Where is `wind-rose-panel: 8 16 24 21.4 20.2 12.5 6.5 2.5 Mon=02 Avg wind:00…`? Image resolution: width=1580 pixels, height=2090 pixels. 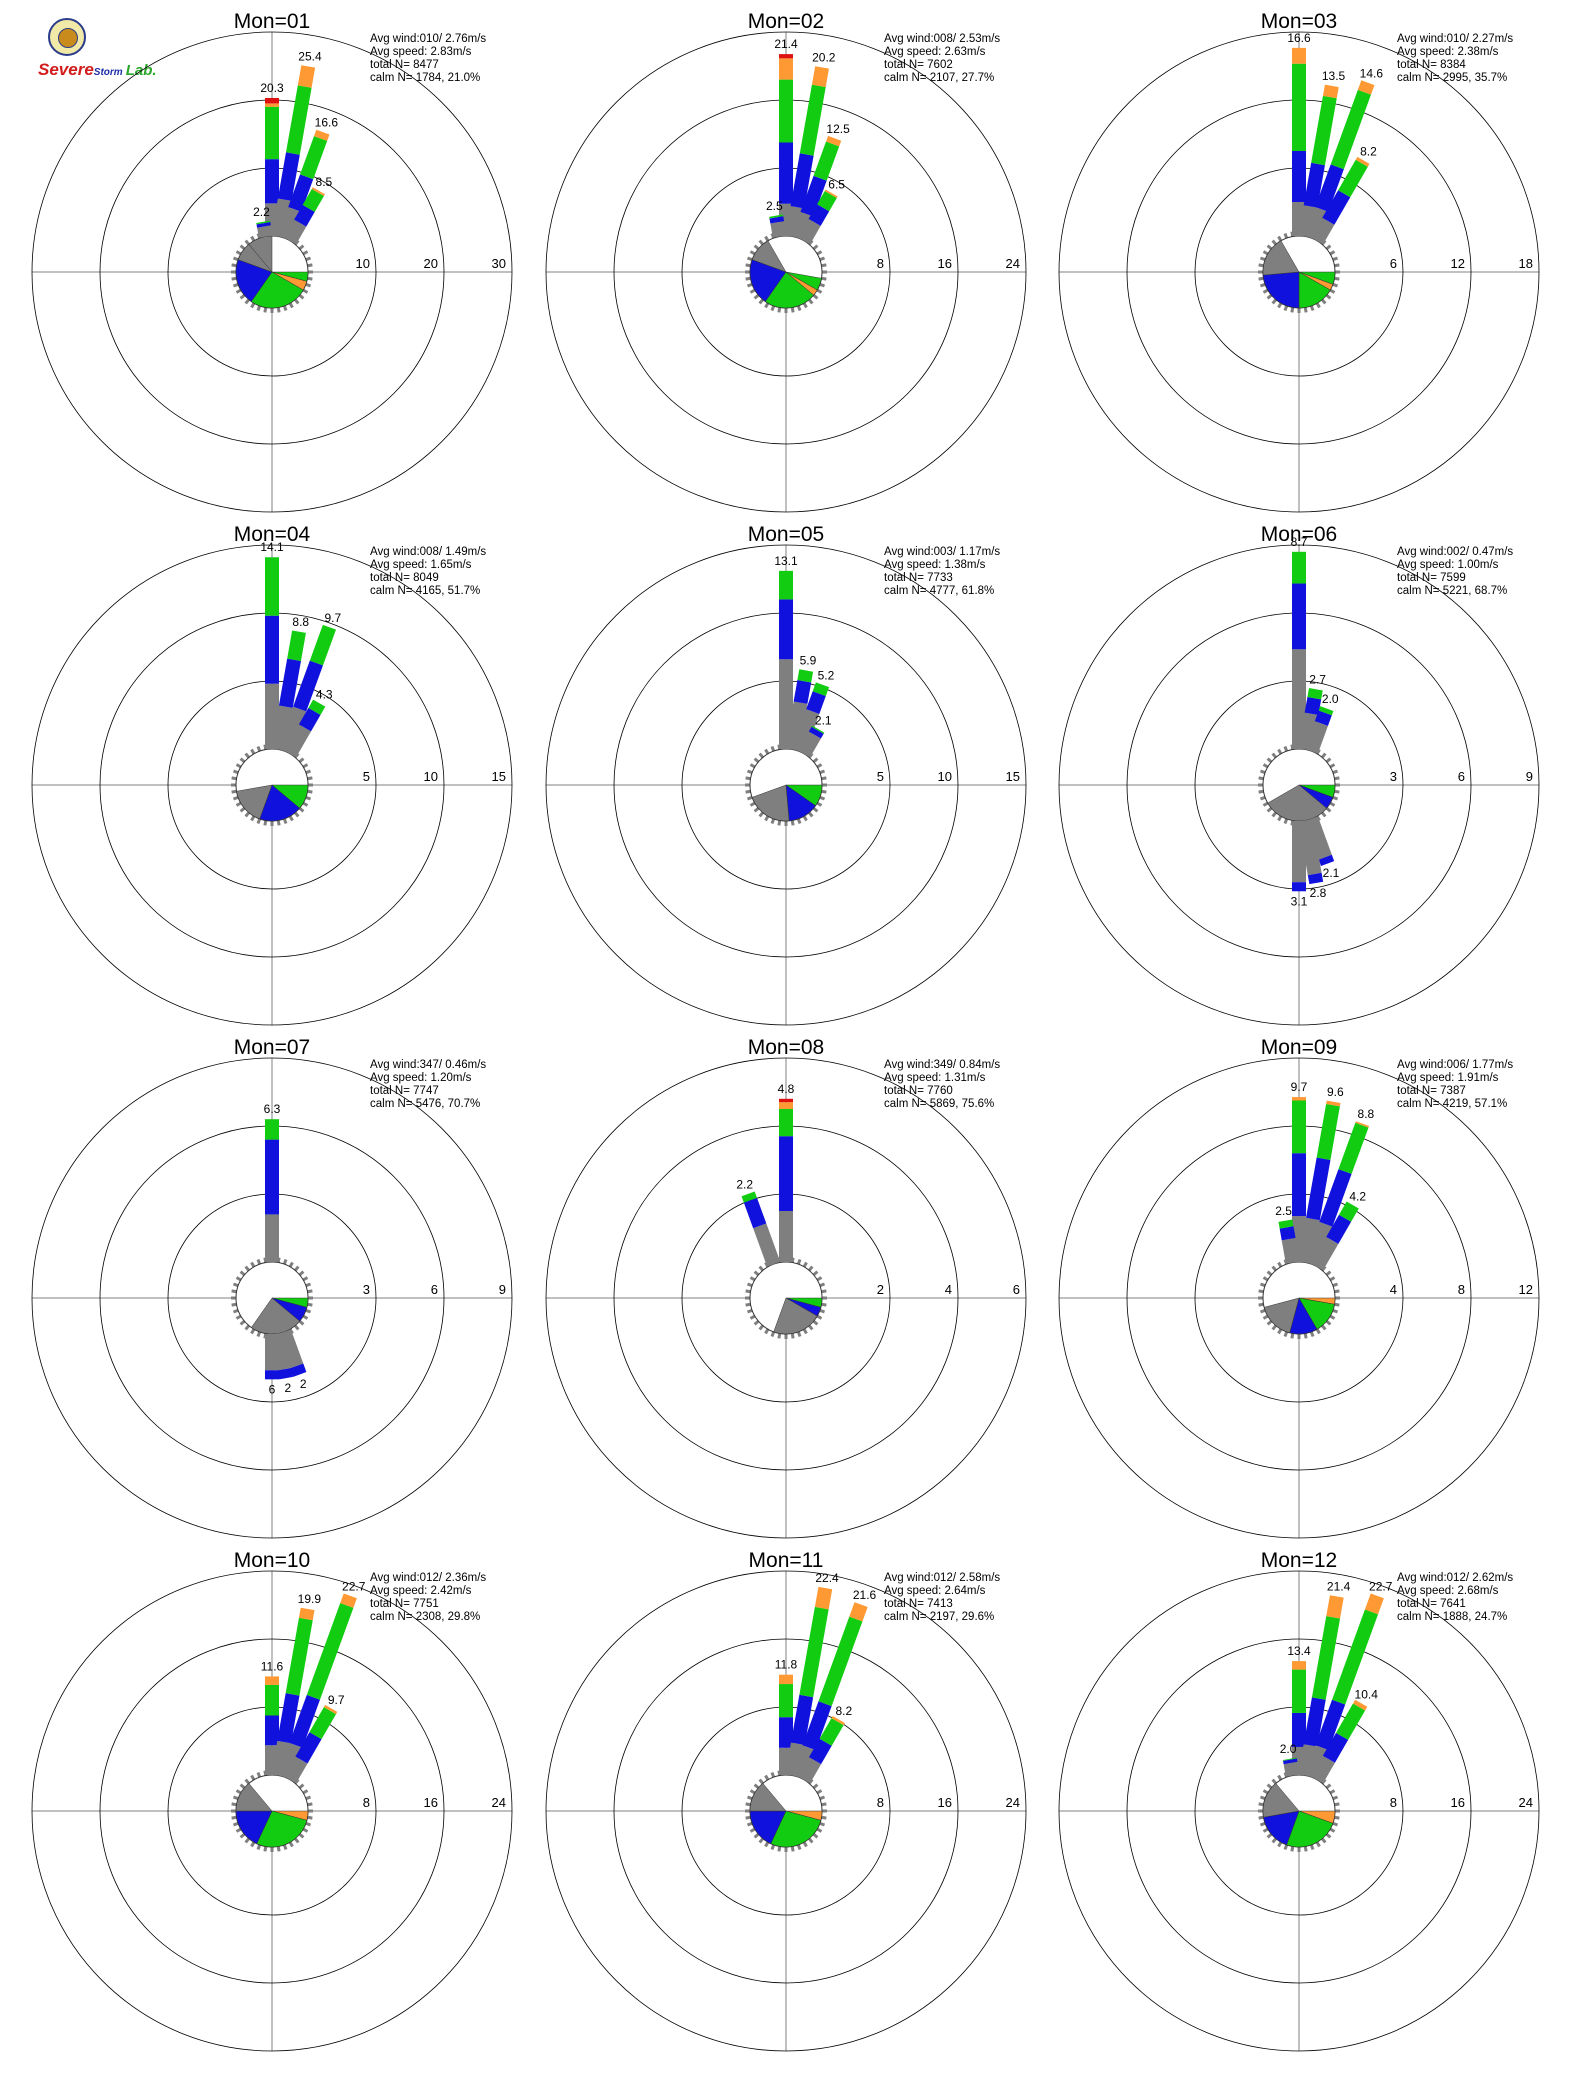 wind-rose-panel: 8 16 24 21.4 20.2 12.5 6.5 2.5 Mon=02 Avg wind:00… is located at coordinates (786, 261).